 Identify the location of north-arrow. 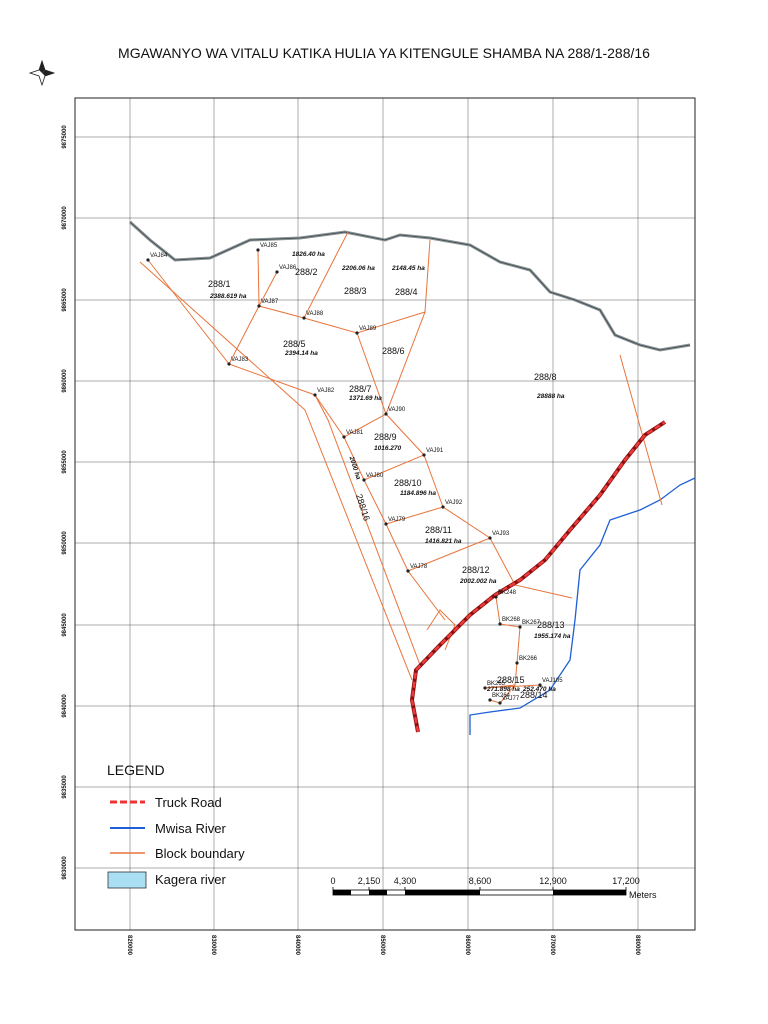
(42, 73).